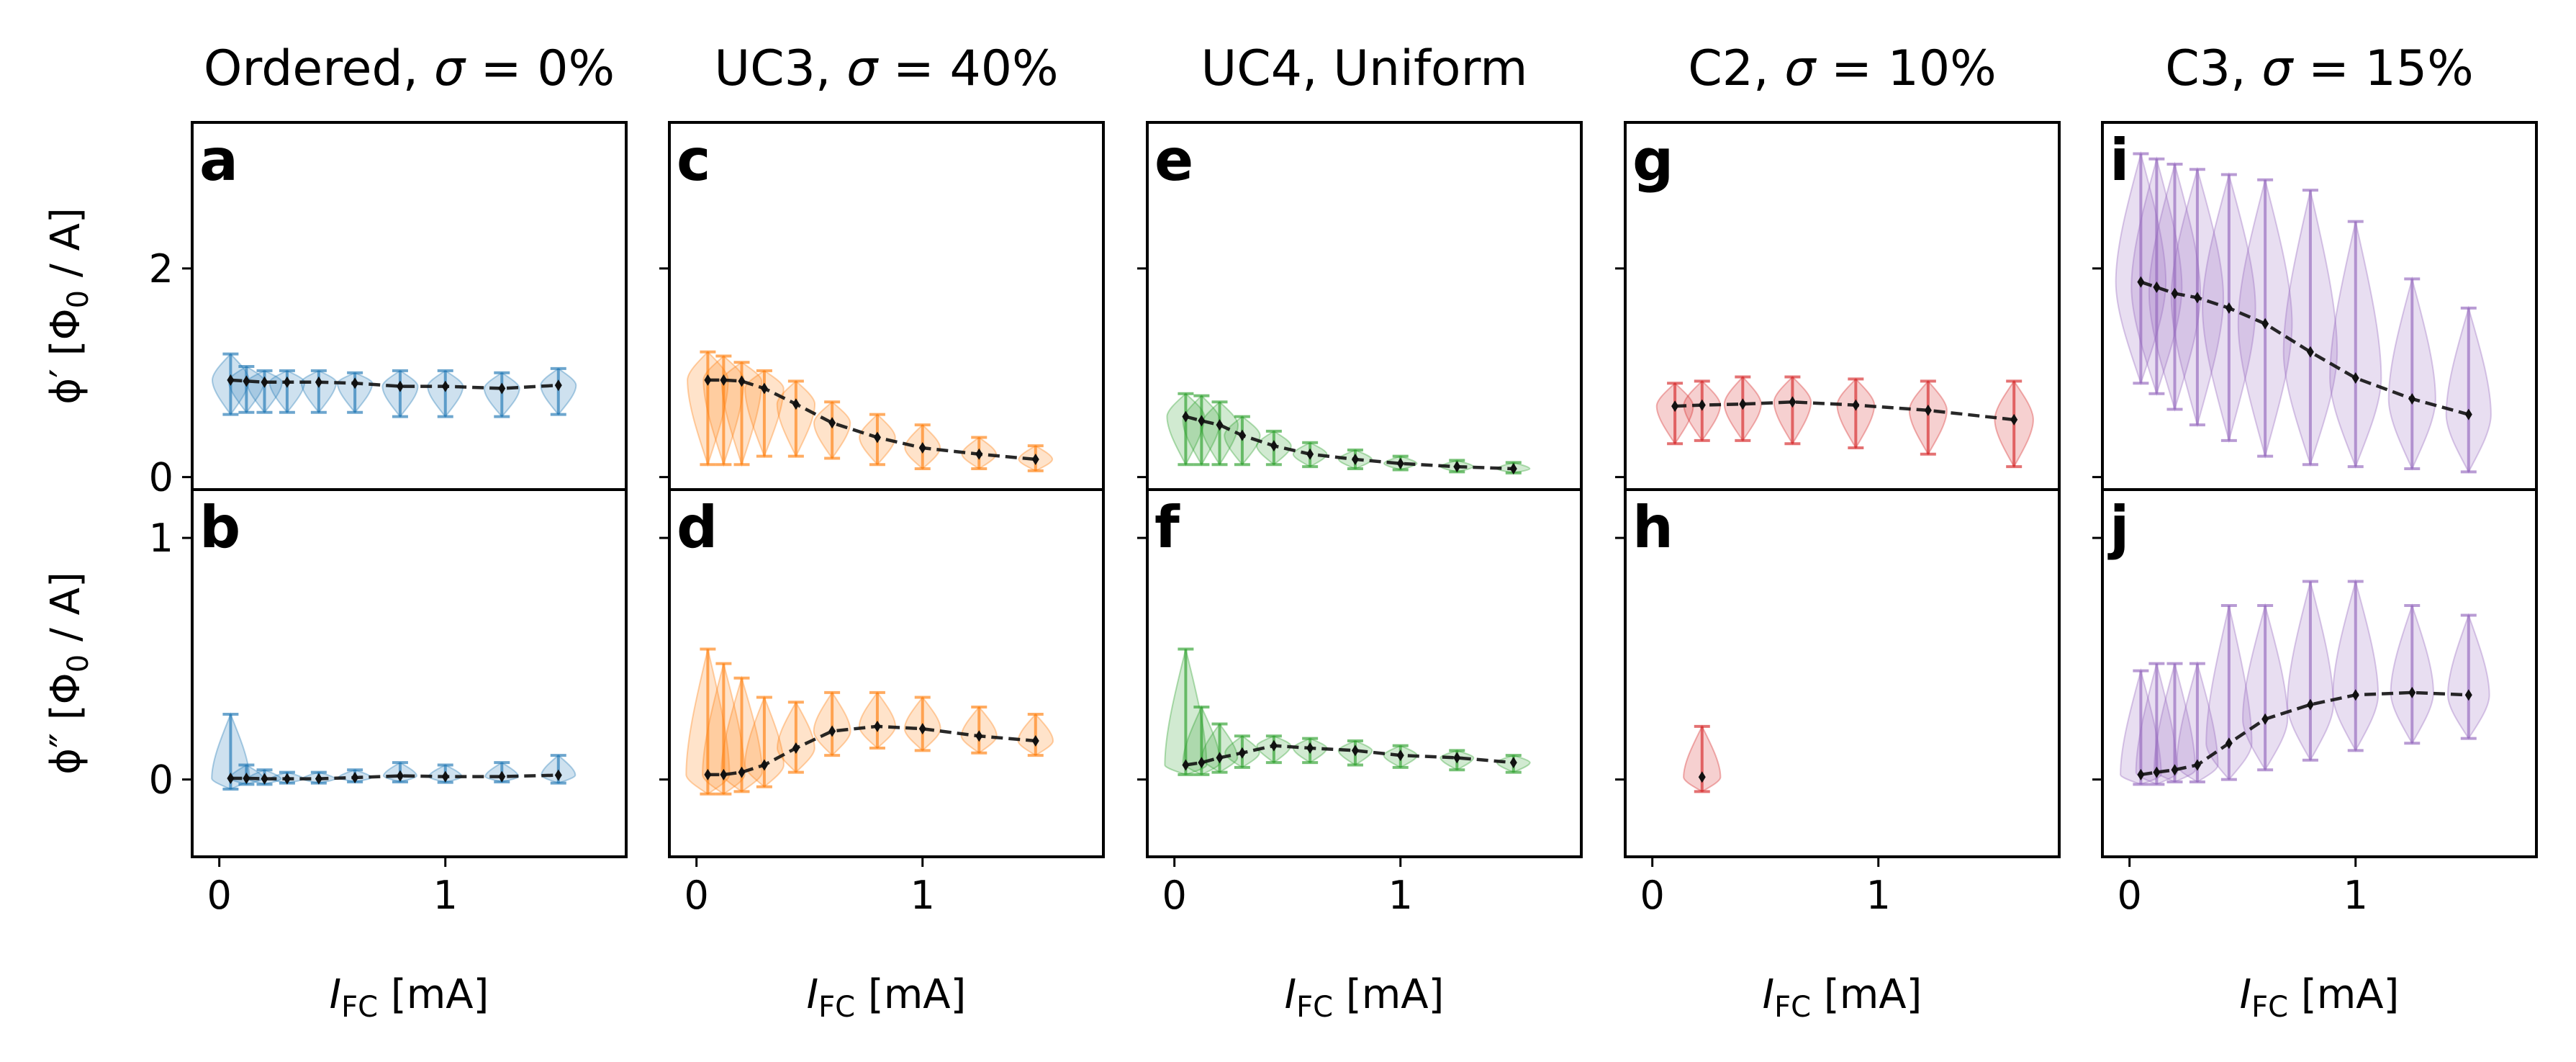 The image size is (2576, 1062). I want to click on panel-label: b, so click(219, 527).